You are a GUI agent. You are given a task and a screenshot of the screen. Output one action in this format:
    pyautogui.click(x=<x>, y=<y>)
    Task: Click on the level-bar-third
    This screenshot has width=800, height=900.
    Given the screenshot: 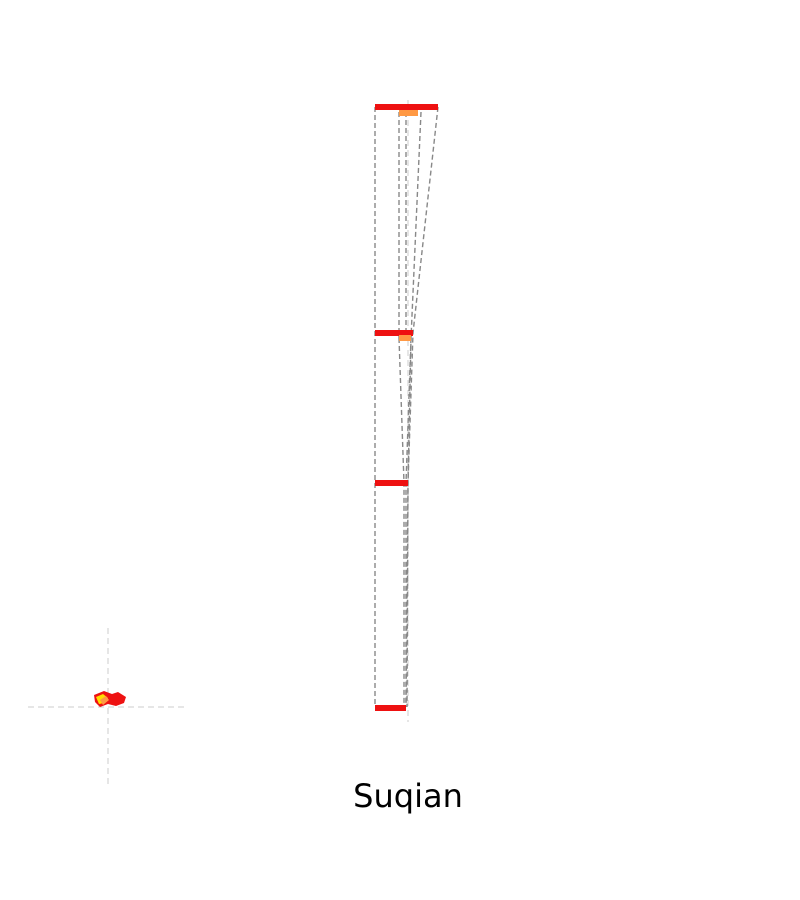 What is the action you would take?
    pyautogui.click(x=391, y=483)
    